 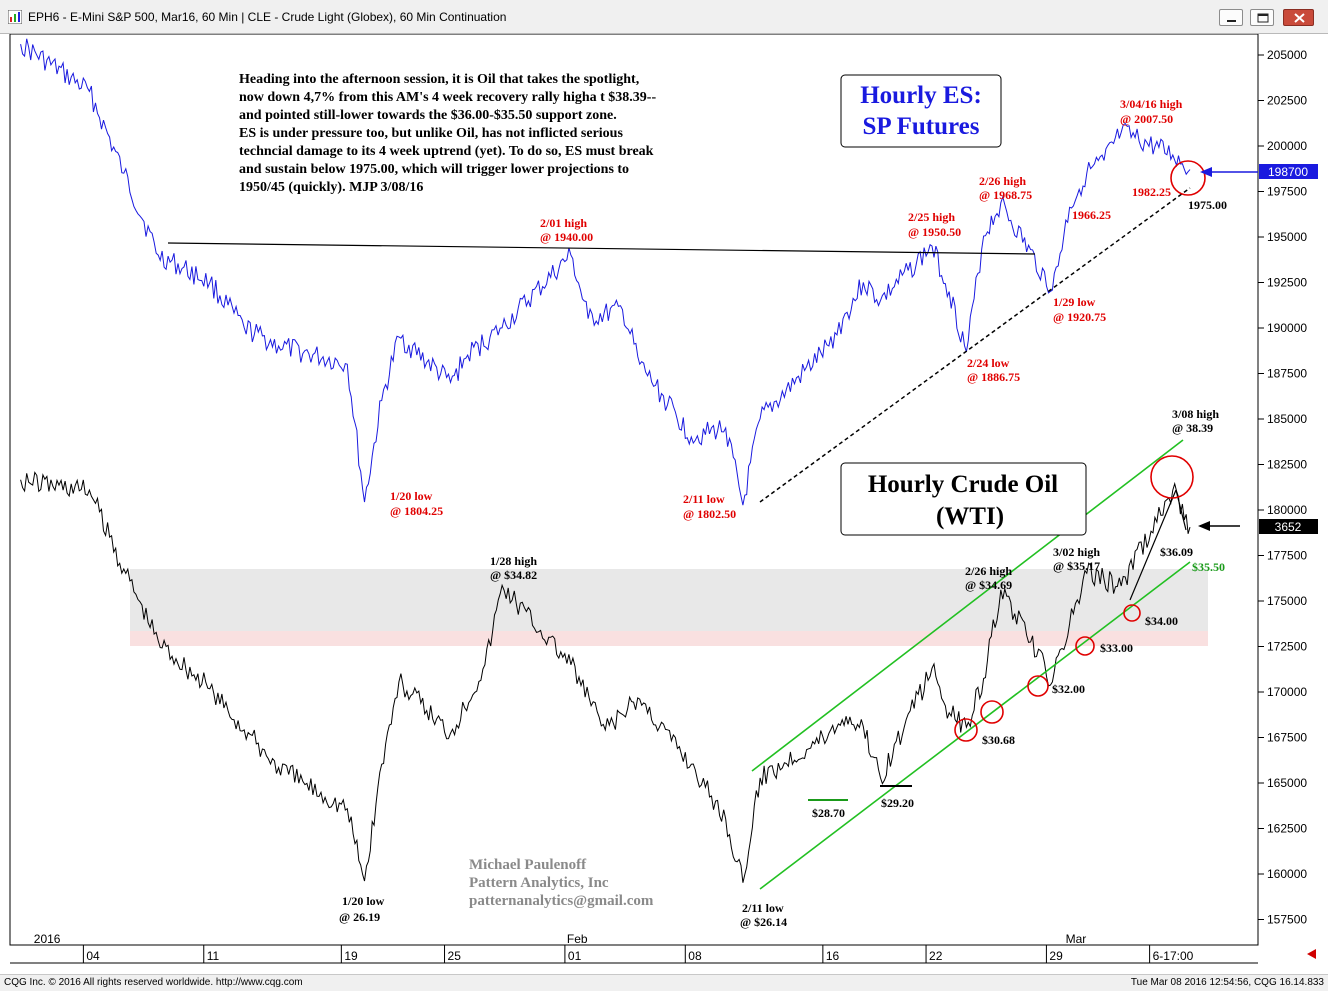 What do you see at coordinates (1005, 195) in the screenshot?
I see `es-ann-5-l2: @ 1968.75` at bounding box center [1005, 195].